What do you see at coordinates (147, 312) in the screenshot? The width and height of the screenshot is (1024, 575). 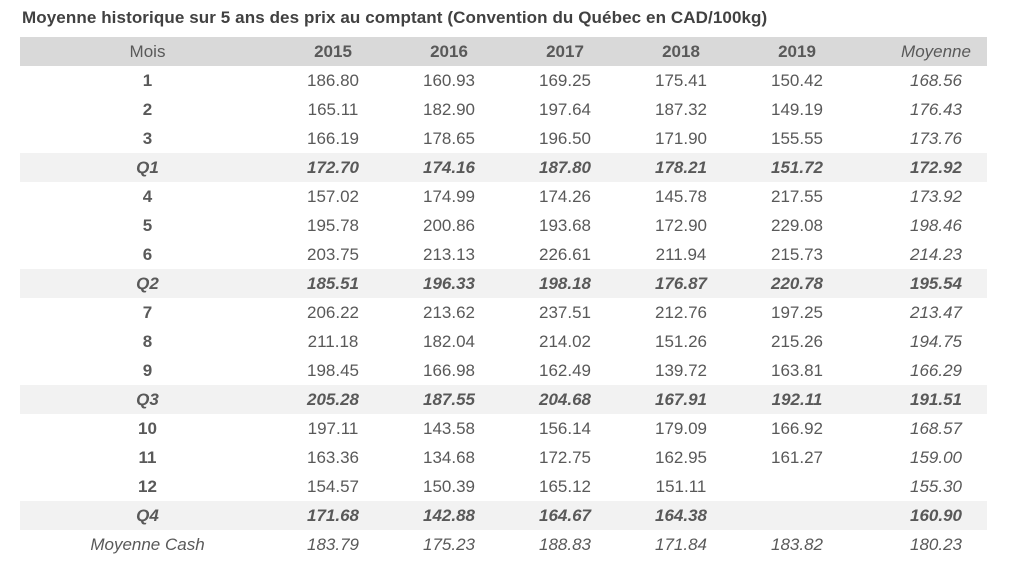 I see `row-label-7: 7` at bounding box center [147, 312].